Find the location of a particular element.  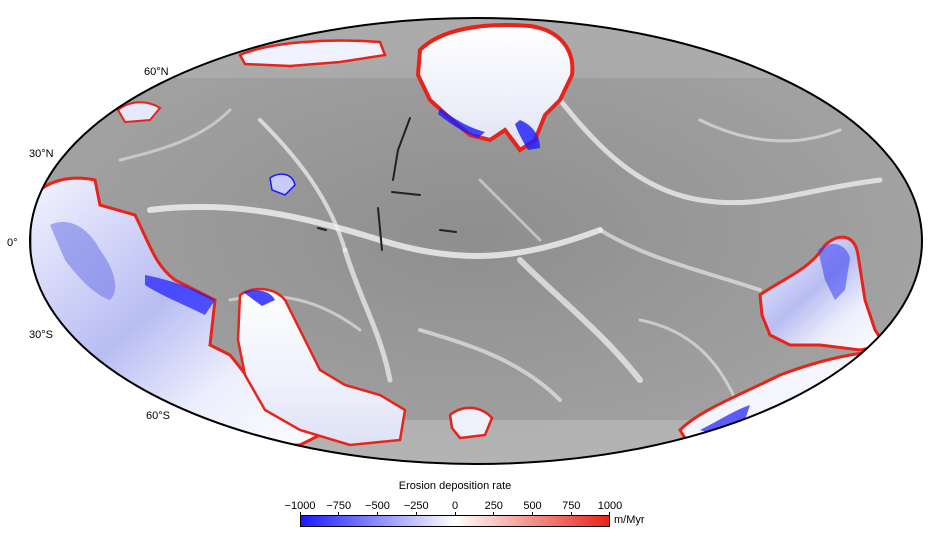

lat-label-equator: 0° is located at coordinates (12, 243).